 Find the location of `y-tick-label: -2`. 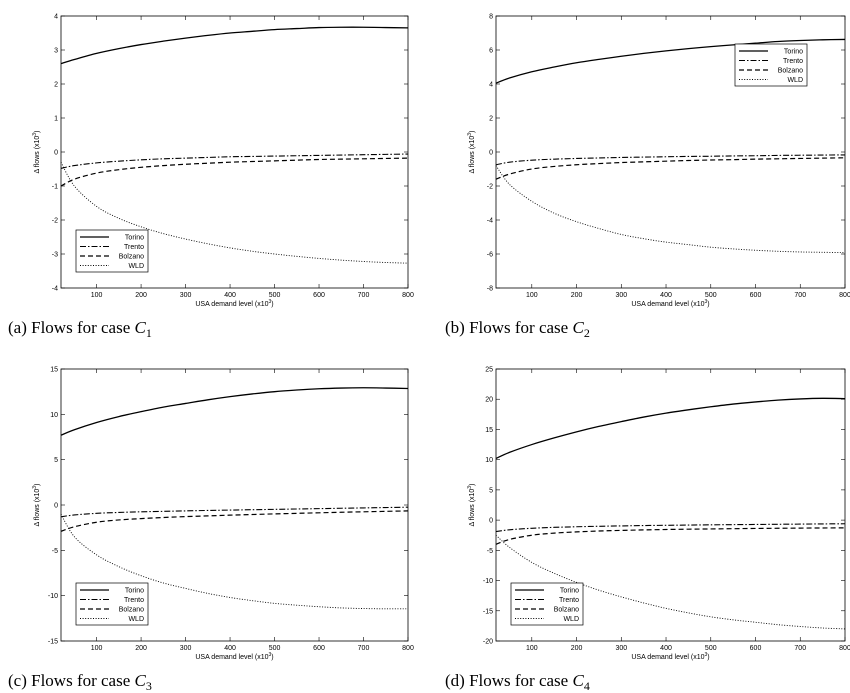

y-tick-label: -2 is located at coordinates (55, 221).